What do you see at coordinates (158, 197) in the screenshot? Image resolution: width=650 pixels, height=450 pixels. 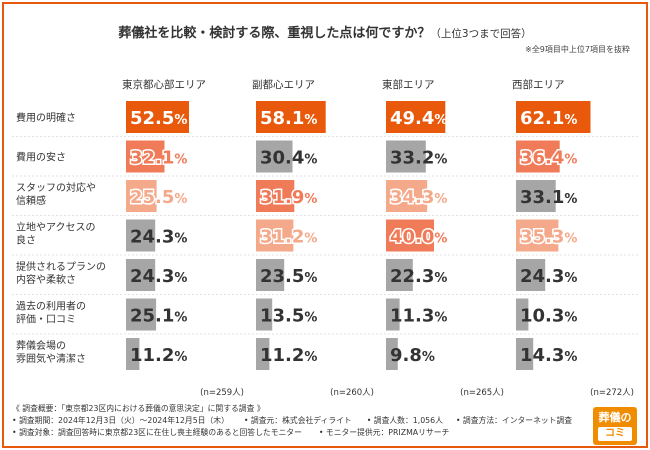 I see `data-label: 25.5%` at bounding box center [158, 197].